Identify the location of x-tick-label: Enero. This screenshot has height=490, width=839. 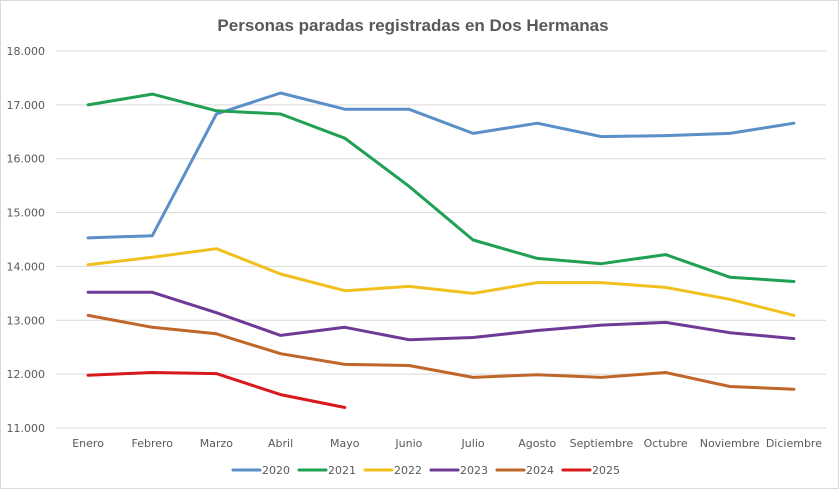
(88, 443).